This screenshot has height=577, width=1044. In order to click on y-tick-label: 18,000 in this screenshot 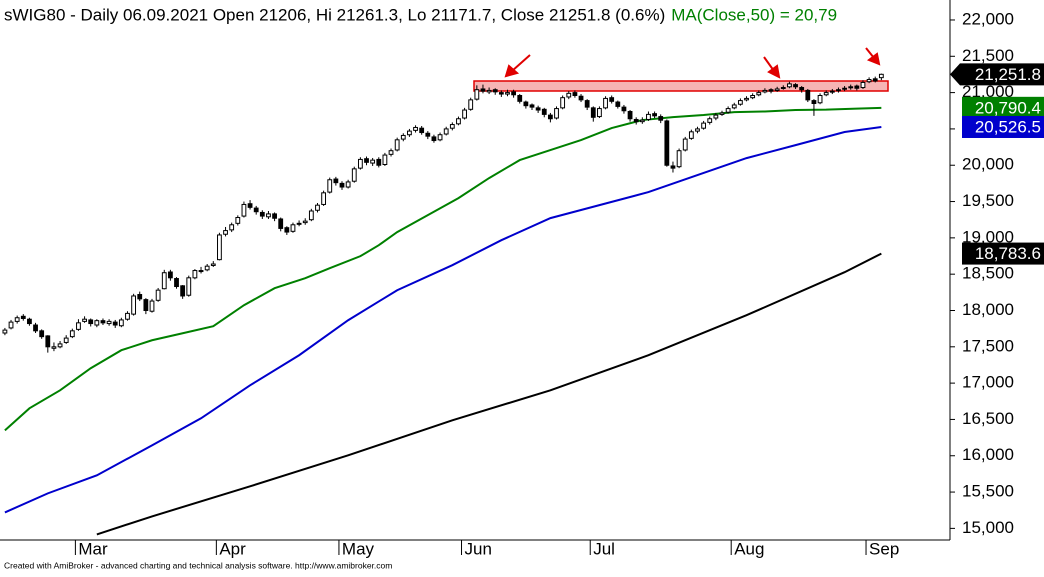, I will do `click(988, 309)`.